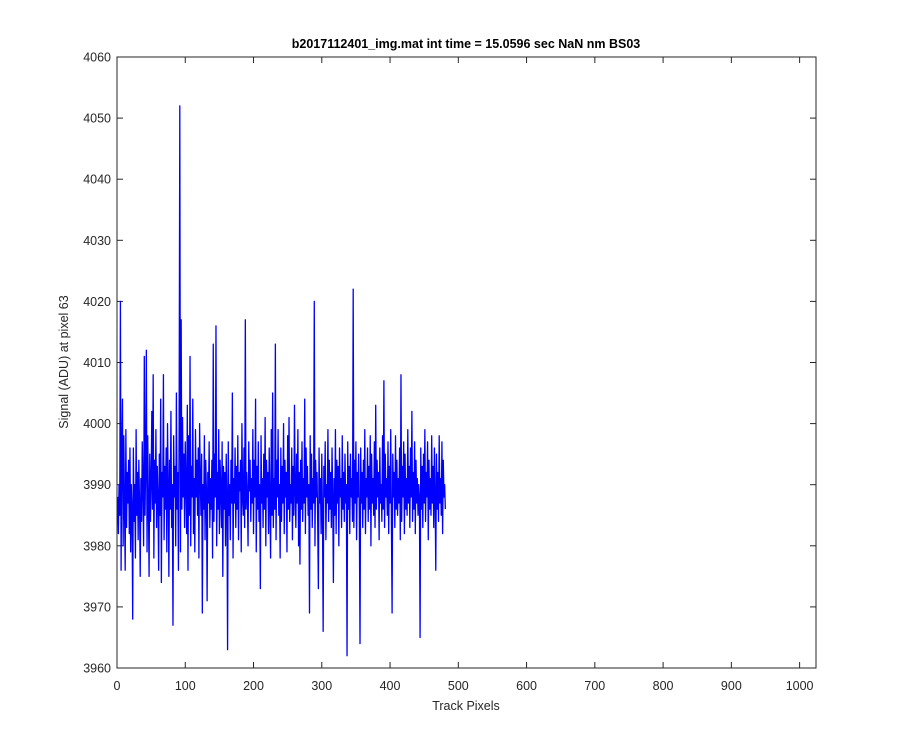  Describe the element at coordinates (117, 686) in the screenshot. I see `x-tick-label: 0` at that location.